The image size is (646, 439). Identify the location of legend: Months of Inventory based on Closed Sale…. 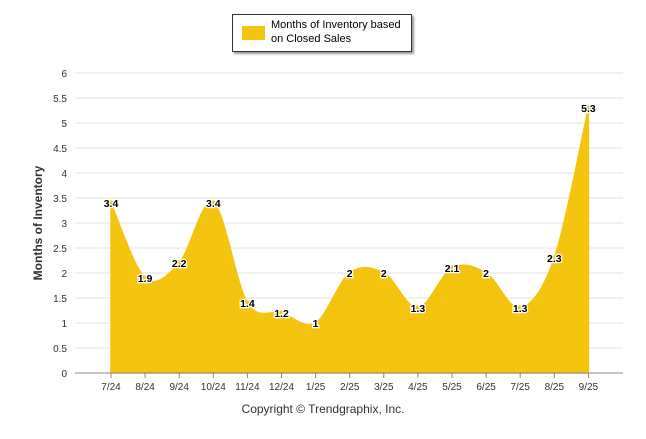
(322, 33).